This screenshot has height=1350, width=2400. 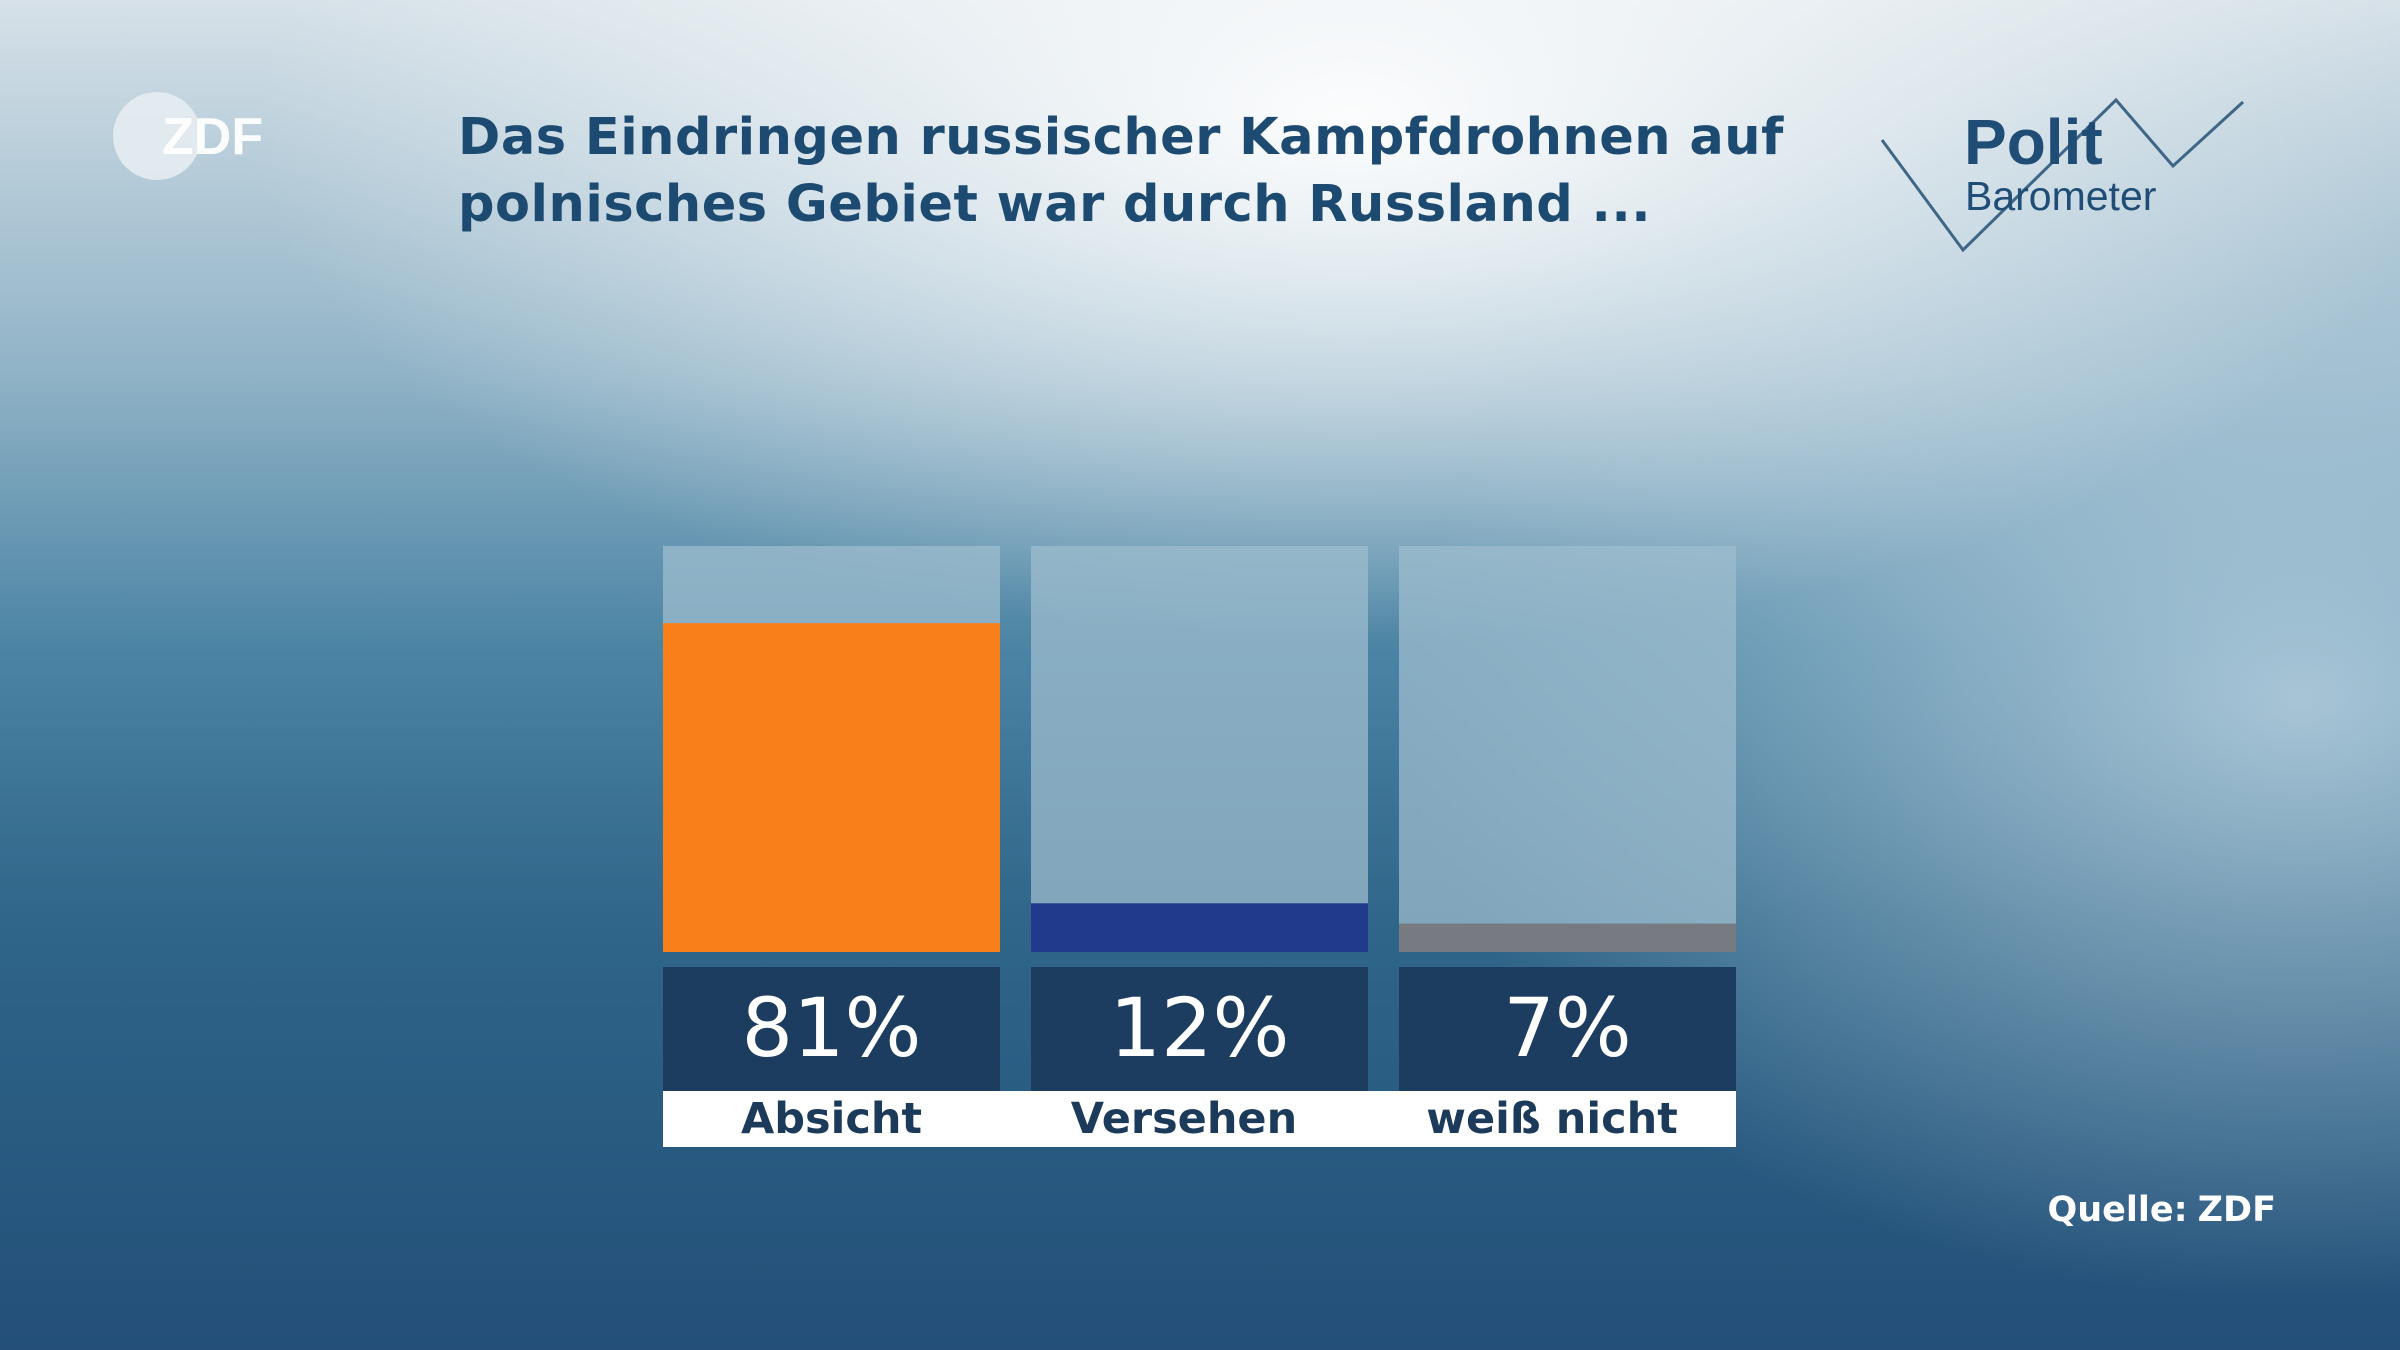 I want to click on value-label-wei-nicht: 7%, so click(x=1567, y=1029).